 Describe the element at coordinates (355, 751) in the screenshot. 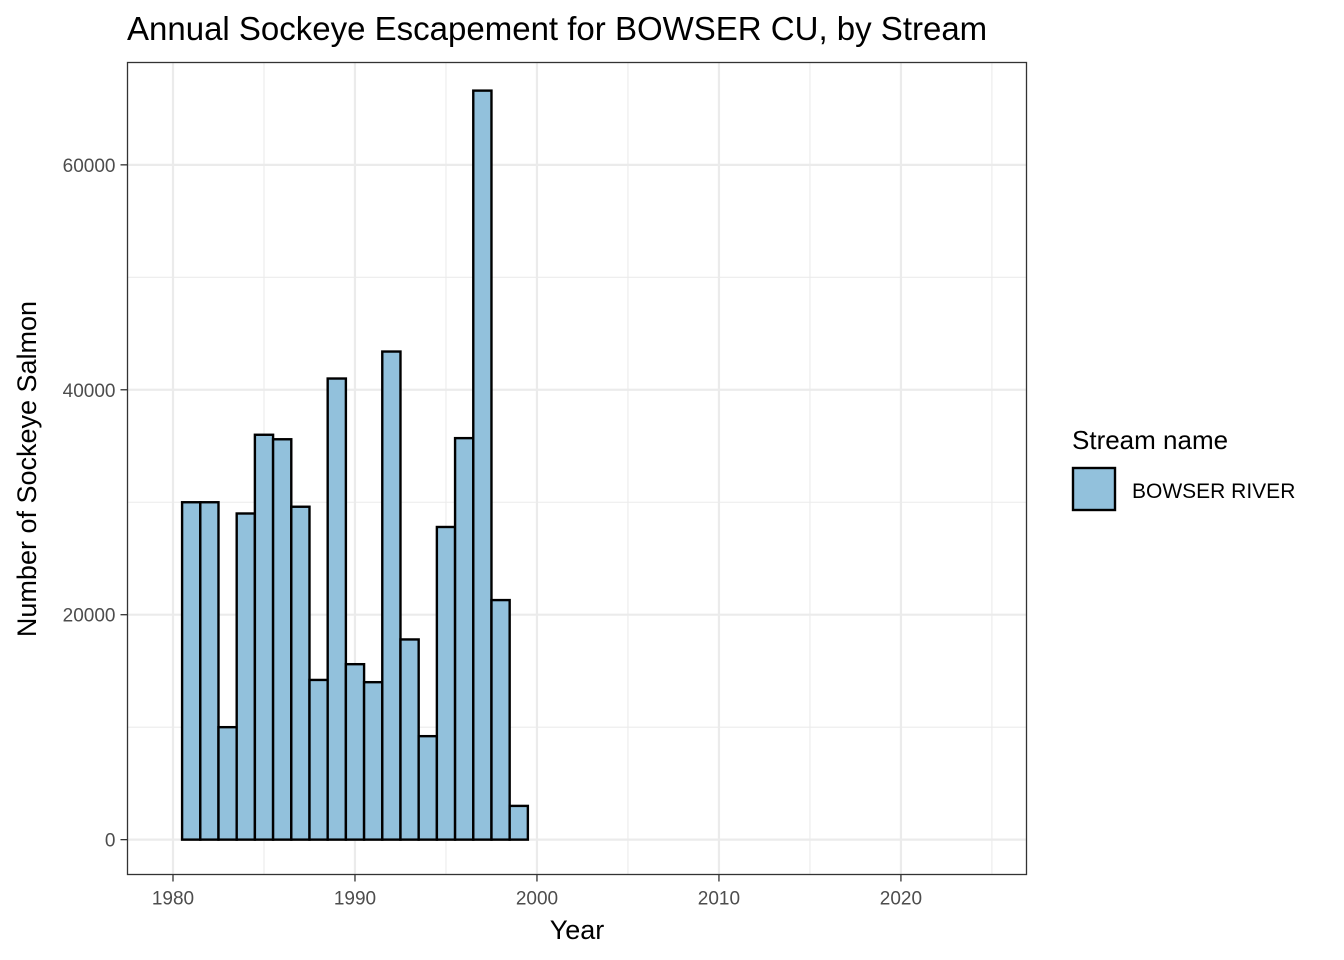

I see `bar-1990` at that location.